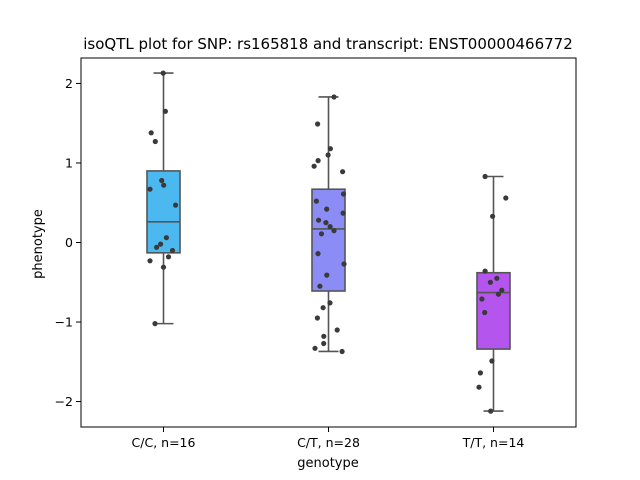  Describe the element at coordinates (327, 463) in the screenshot. I see `x-axis-label: genotype` at that location.